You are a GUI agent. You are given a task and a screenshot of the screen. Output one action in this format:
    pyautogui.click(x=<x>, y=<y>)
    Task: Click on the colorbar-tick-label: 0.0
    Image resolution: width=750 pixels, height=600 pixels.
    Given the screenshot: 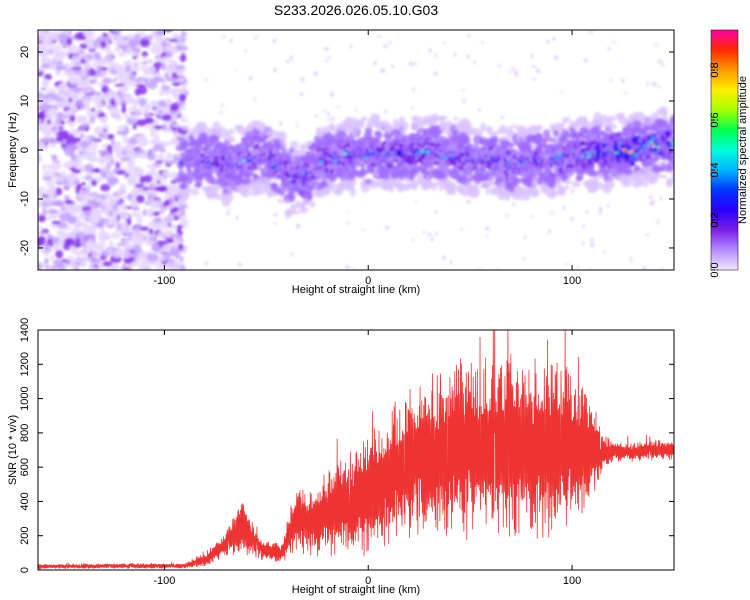 What is the action you would take?
    pyautogui.click(x=715, y=269)
    